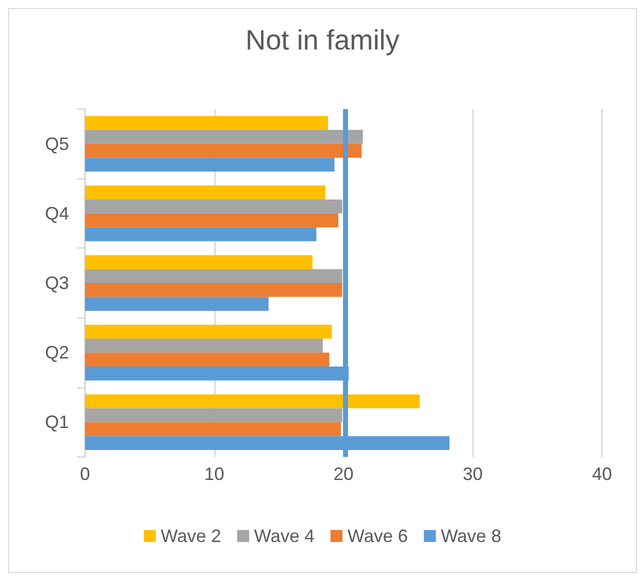 The width and height of the screenshot is (643, 579). What do you see at coordinates (343, 474) in the screenshot?
I see `x-tick-label: 20` at bounding box center [343, 474].